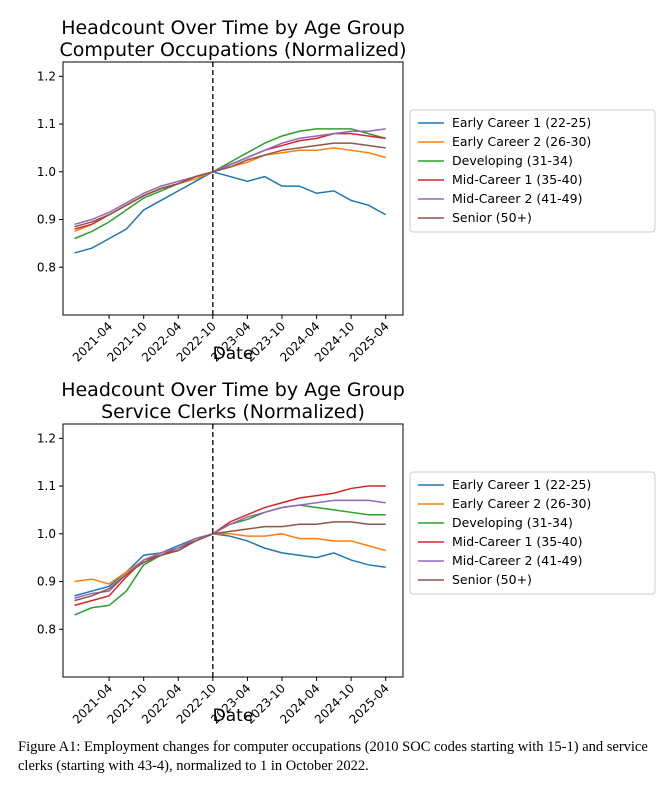 This screenshot has width=660, height=787. What do you see at coordinates (233, 412) in the screenshot?
I see `chart-subtitle: Service Clerks (Normalized)` at bounding box center [233, 412].